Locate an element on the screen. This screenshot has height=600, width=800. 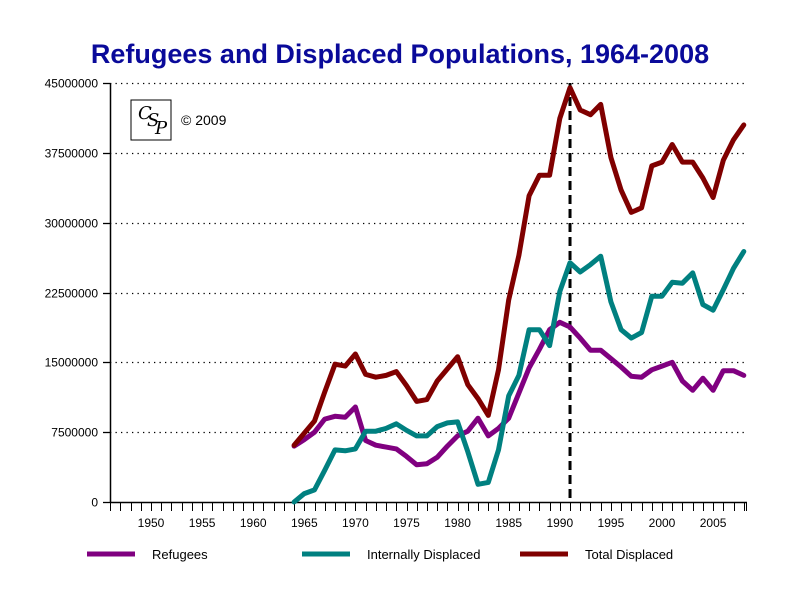
logo-letter-p: P is located at coordinates (161, 128).